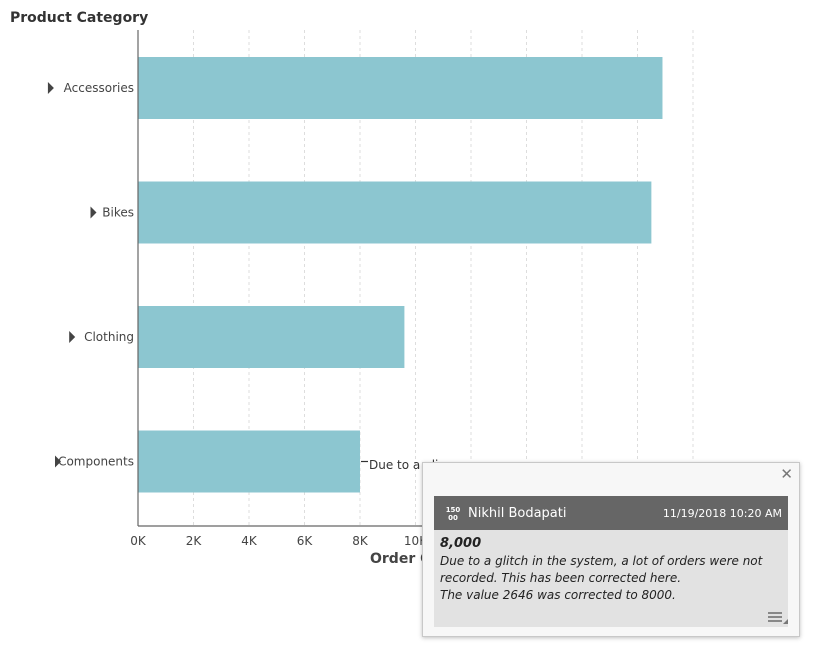  Describe the element at coordinates (453, 518) in the screenshot. I see `avatar-text-bottom: 00` at that location.